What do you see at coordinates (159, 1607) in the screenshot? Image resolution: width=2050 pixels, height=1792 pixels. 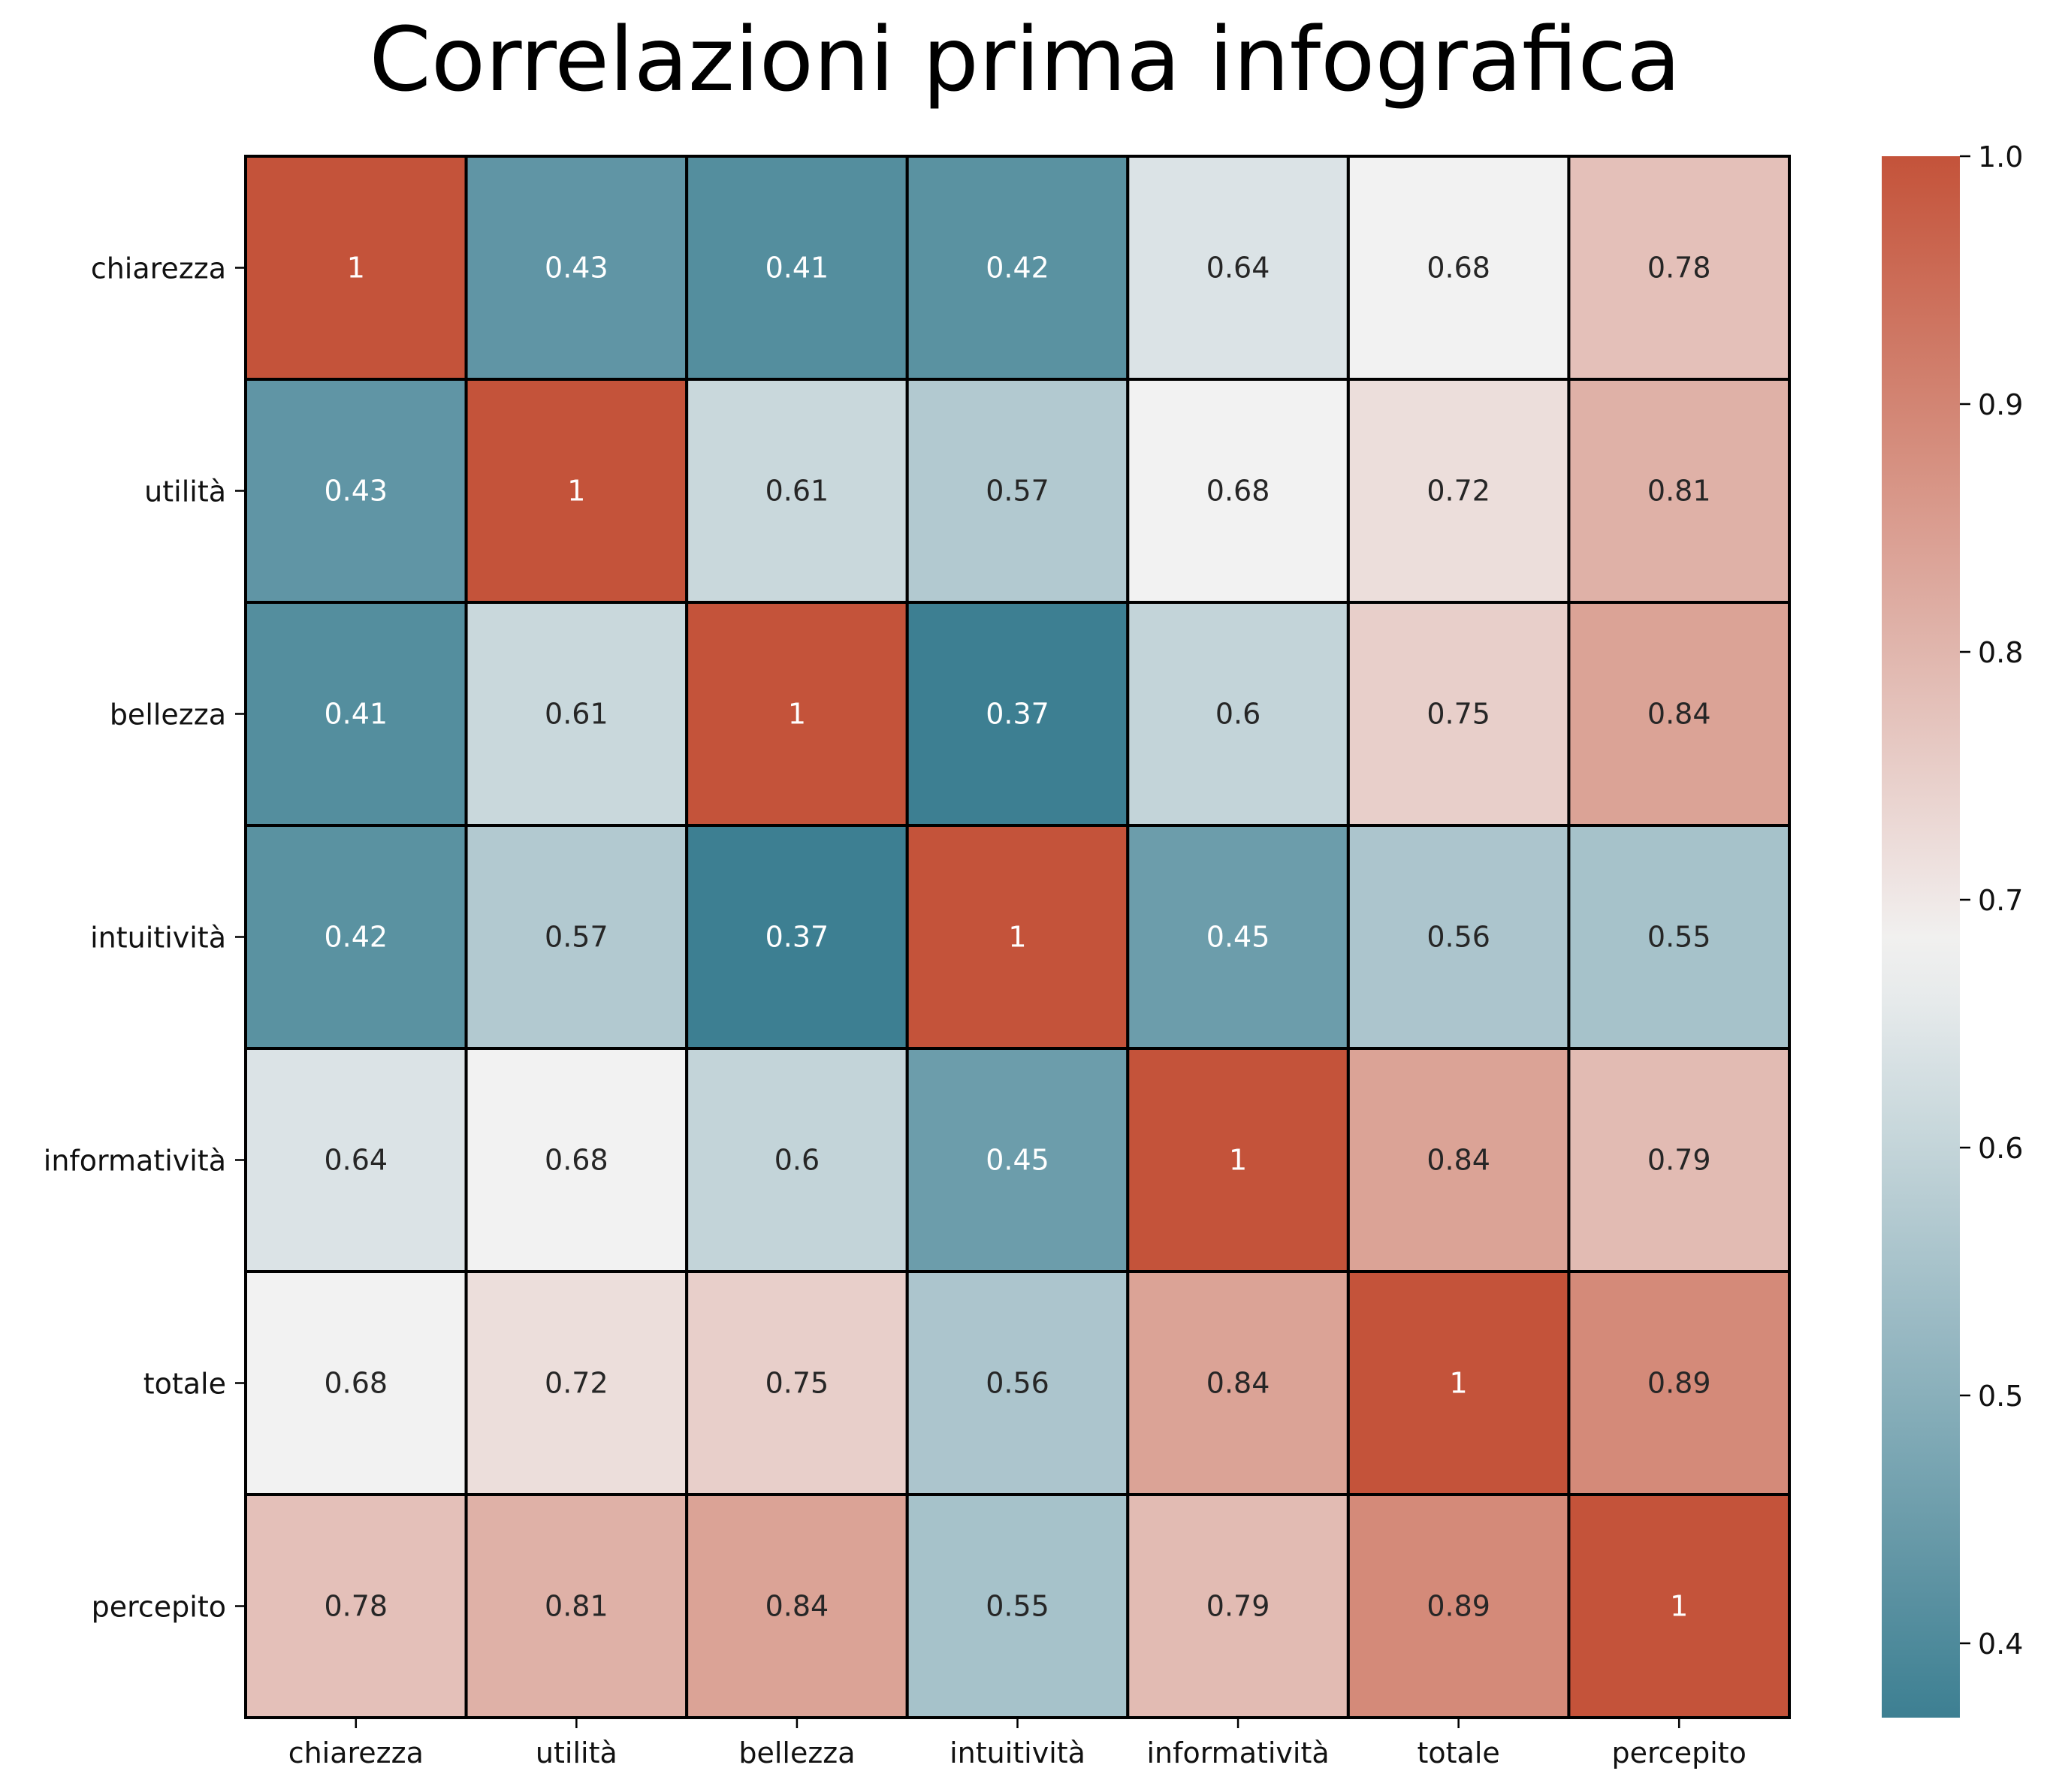 I see `y-tick-label: percepito` at bounding box center [159, 1607].